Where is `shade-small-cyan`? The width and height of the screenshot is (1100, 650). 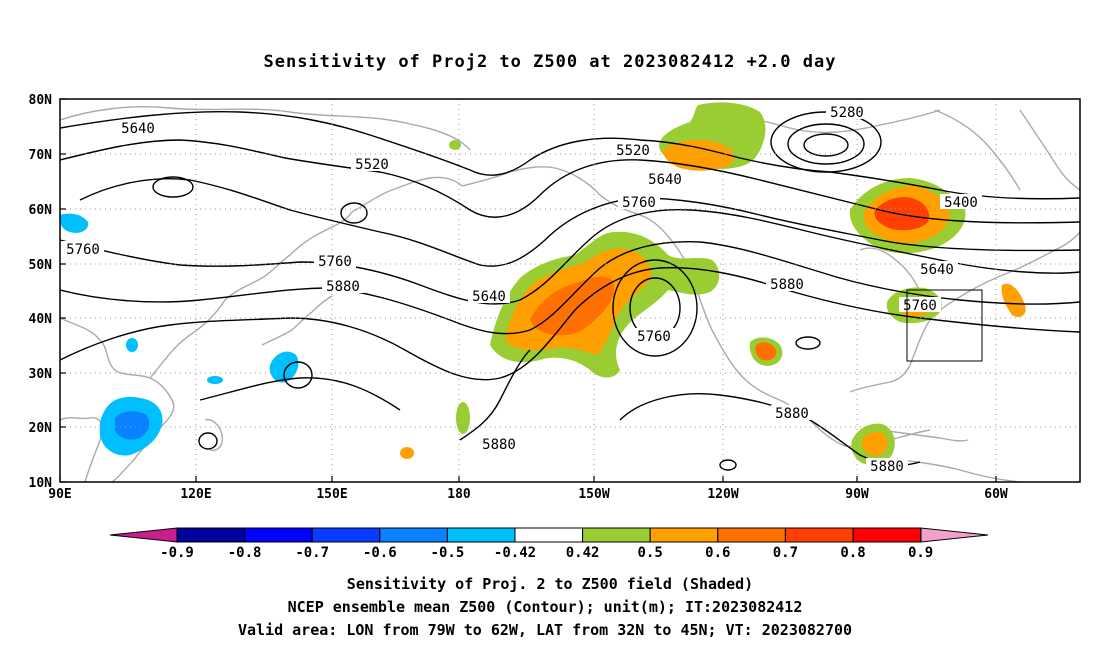
shade-small-cyan is located at coordinates (132, 345).